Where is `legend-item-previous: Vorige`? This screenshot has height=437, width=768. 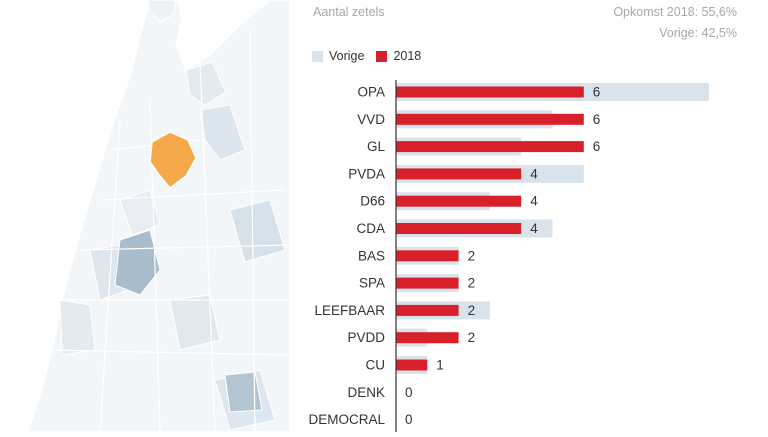
legend-item-previous: Vorige is located at coordinates (338, 56).